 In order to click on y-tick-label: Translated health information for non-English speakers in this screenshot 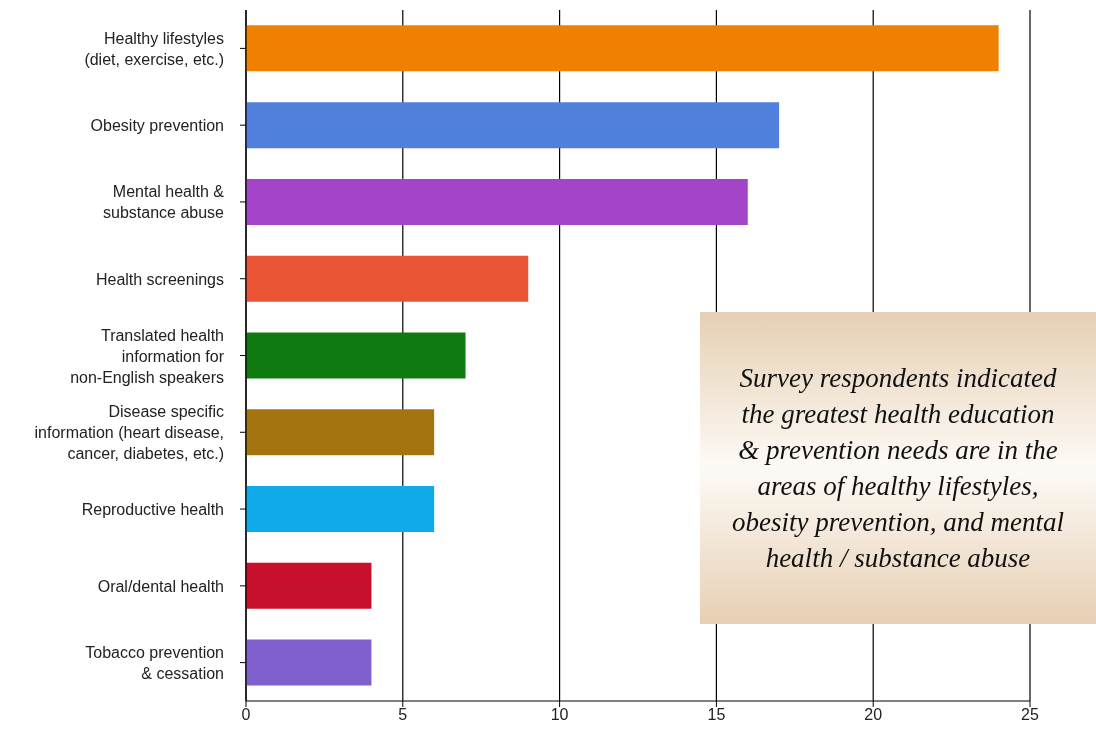, I will do `click(147, 355)`.